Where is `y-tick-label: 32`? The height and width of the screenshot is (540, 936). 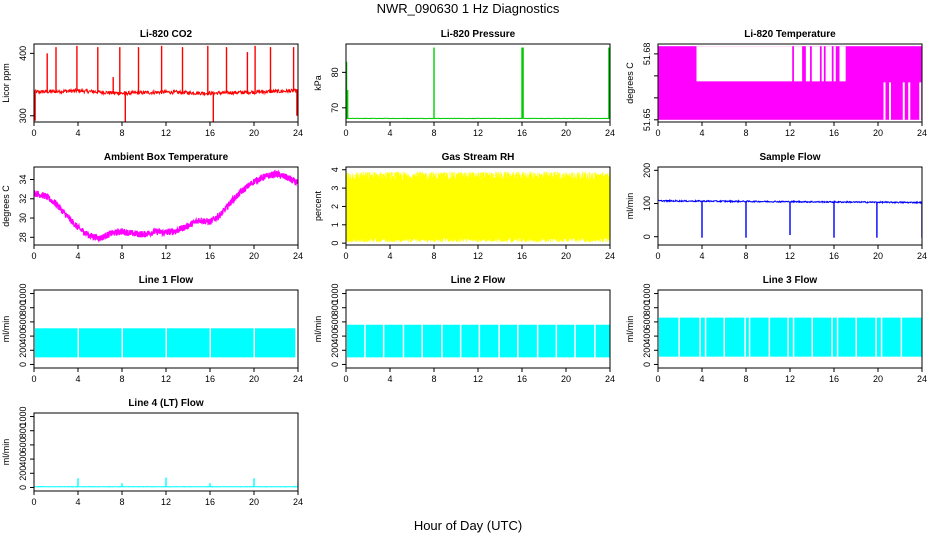
y-tick-label: 32 is located at coordinates (23, 199).